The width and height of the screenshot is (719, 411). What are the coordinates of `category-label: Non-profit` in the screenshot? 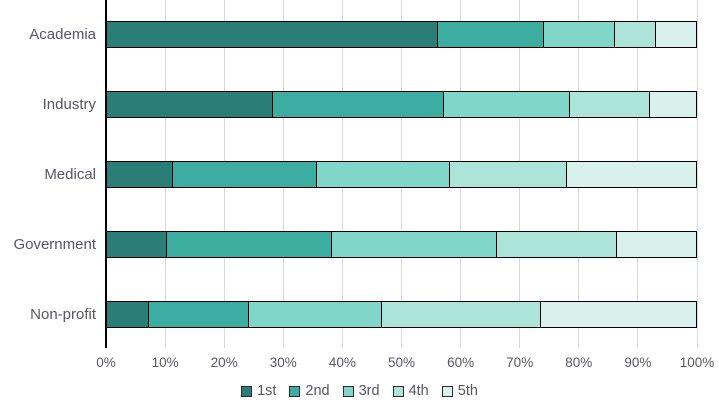 It's located at (63, 314).